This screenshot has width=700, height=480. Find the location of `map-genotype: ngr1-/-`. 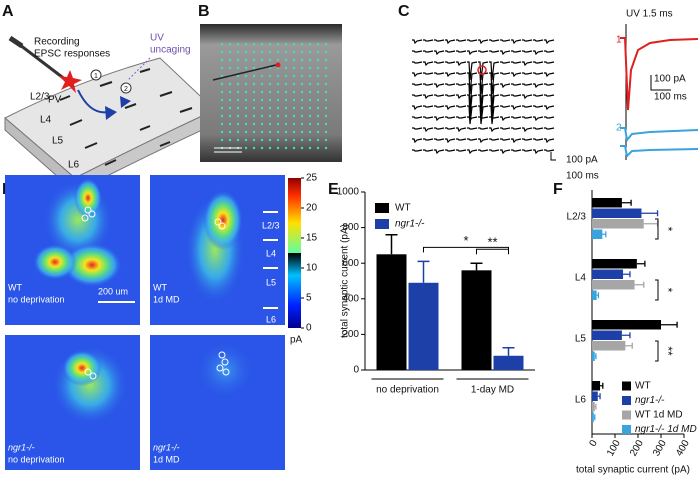

map-genotype: ngr1-/- is located at coordinates (166, 447).